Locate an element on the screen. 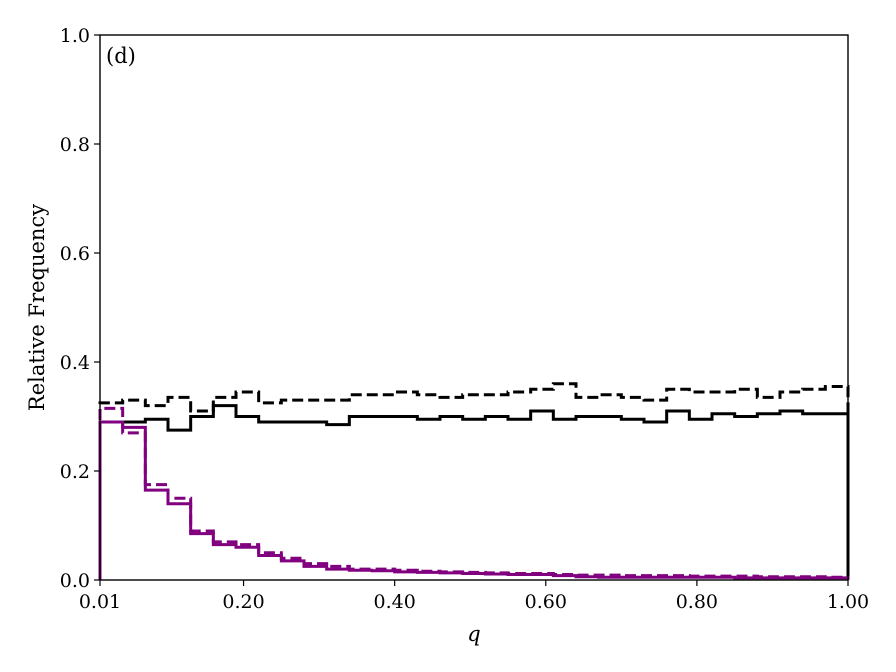  panel-label: (d) is located at coordinates (121, 56).